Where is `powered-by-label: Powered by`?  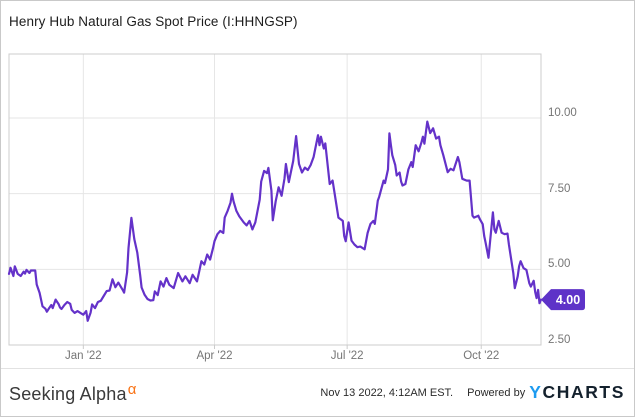 powered-by-label: Powered by is located at coordinates (496, 392).